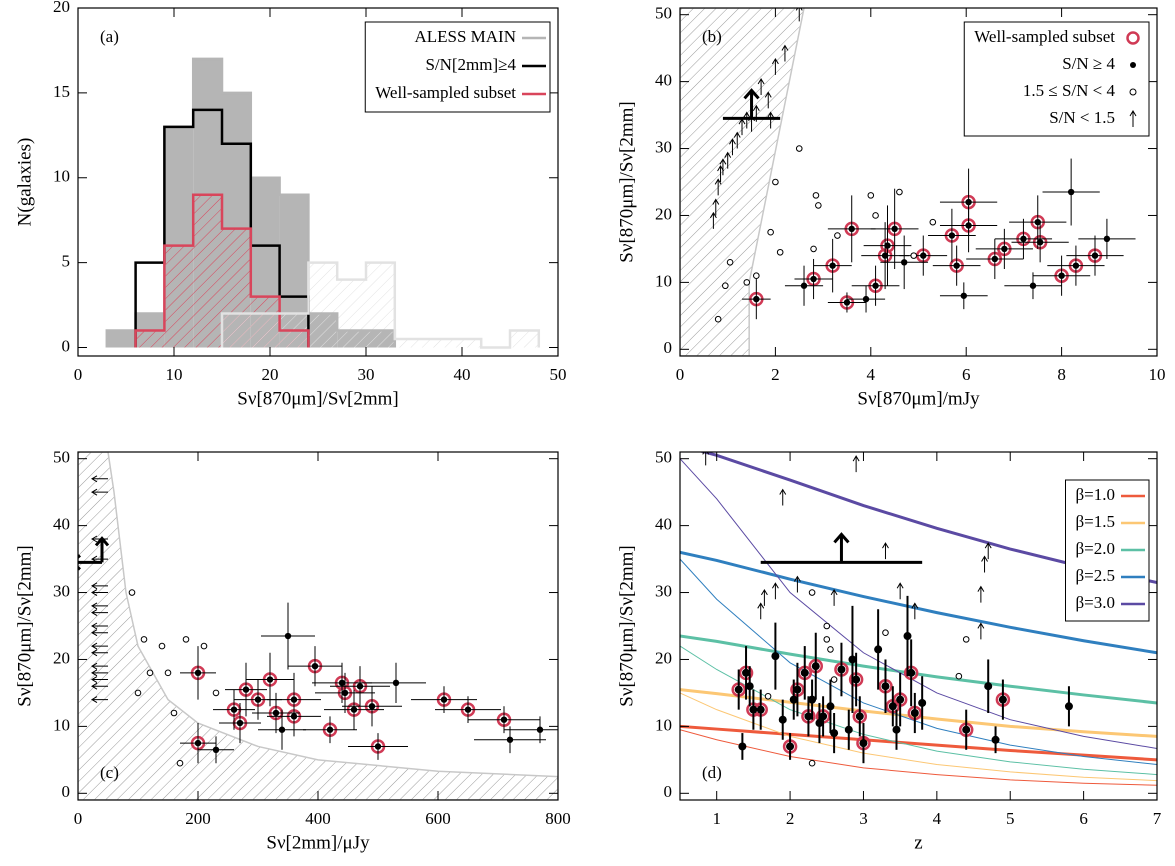 Image resolution: width=1175 pixels, height=866 pixels. What do you see at coordinates (712, 772) in the screenshot?
I see `panel-label: (d)` at bounding box center [712, 772].